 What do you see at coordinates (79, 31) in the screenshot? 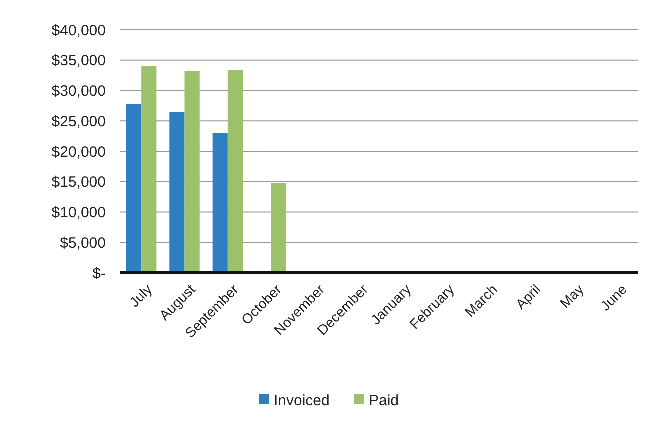
I see `y-tick-label: $40,000` at bounding box center [79, 31].